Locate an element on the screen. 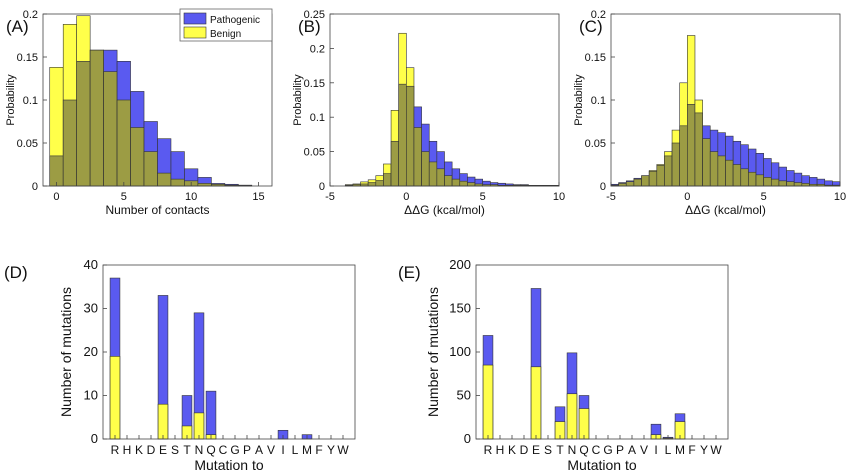 The height and width of the screenshot is (473, 850). x-tick-label: K is located at coordinates (512, 450).